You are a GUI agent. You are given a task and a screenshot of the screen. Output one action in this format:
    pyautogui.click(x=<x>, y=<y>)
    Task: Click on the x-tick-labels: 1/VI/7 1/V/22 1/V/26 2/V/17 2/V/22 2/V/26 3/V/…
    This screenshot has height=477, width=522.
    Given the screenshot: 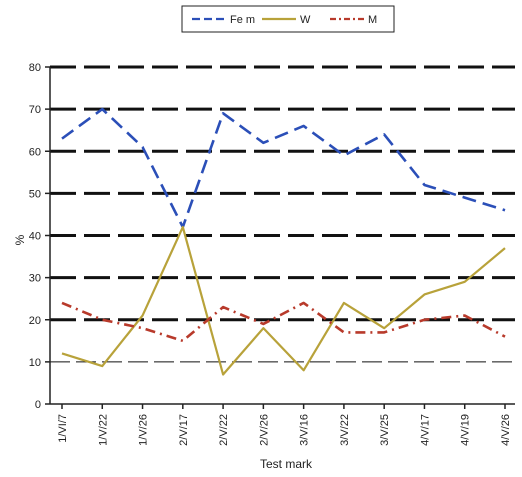 What is the action you would take?
    pyautogui.click(x=284, y=430)
    